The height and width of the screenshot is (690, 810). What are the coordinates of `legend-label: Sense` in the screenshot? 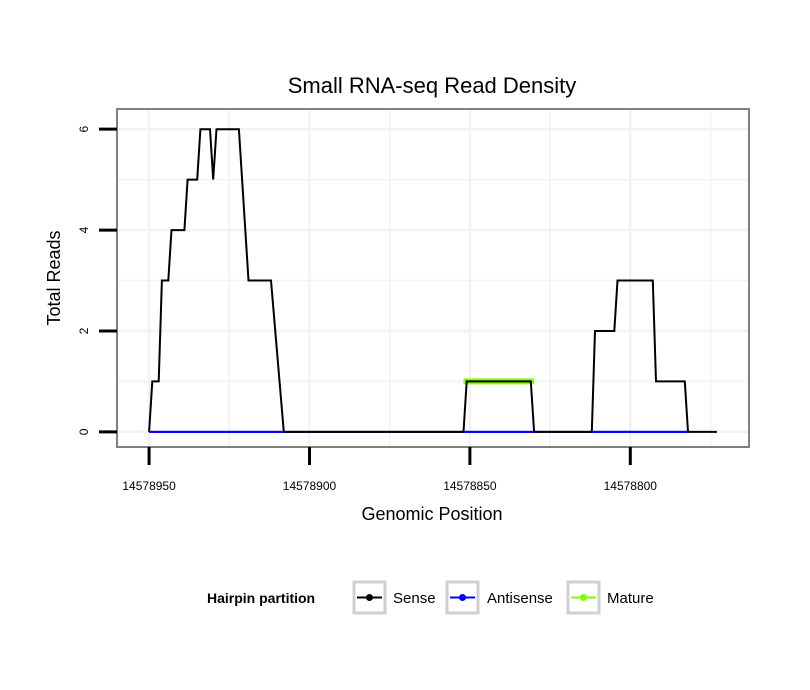 It's located at (414, 598).